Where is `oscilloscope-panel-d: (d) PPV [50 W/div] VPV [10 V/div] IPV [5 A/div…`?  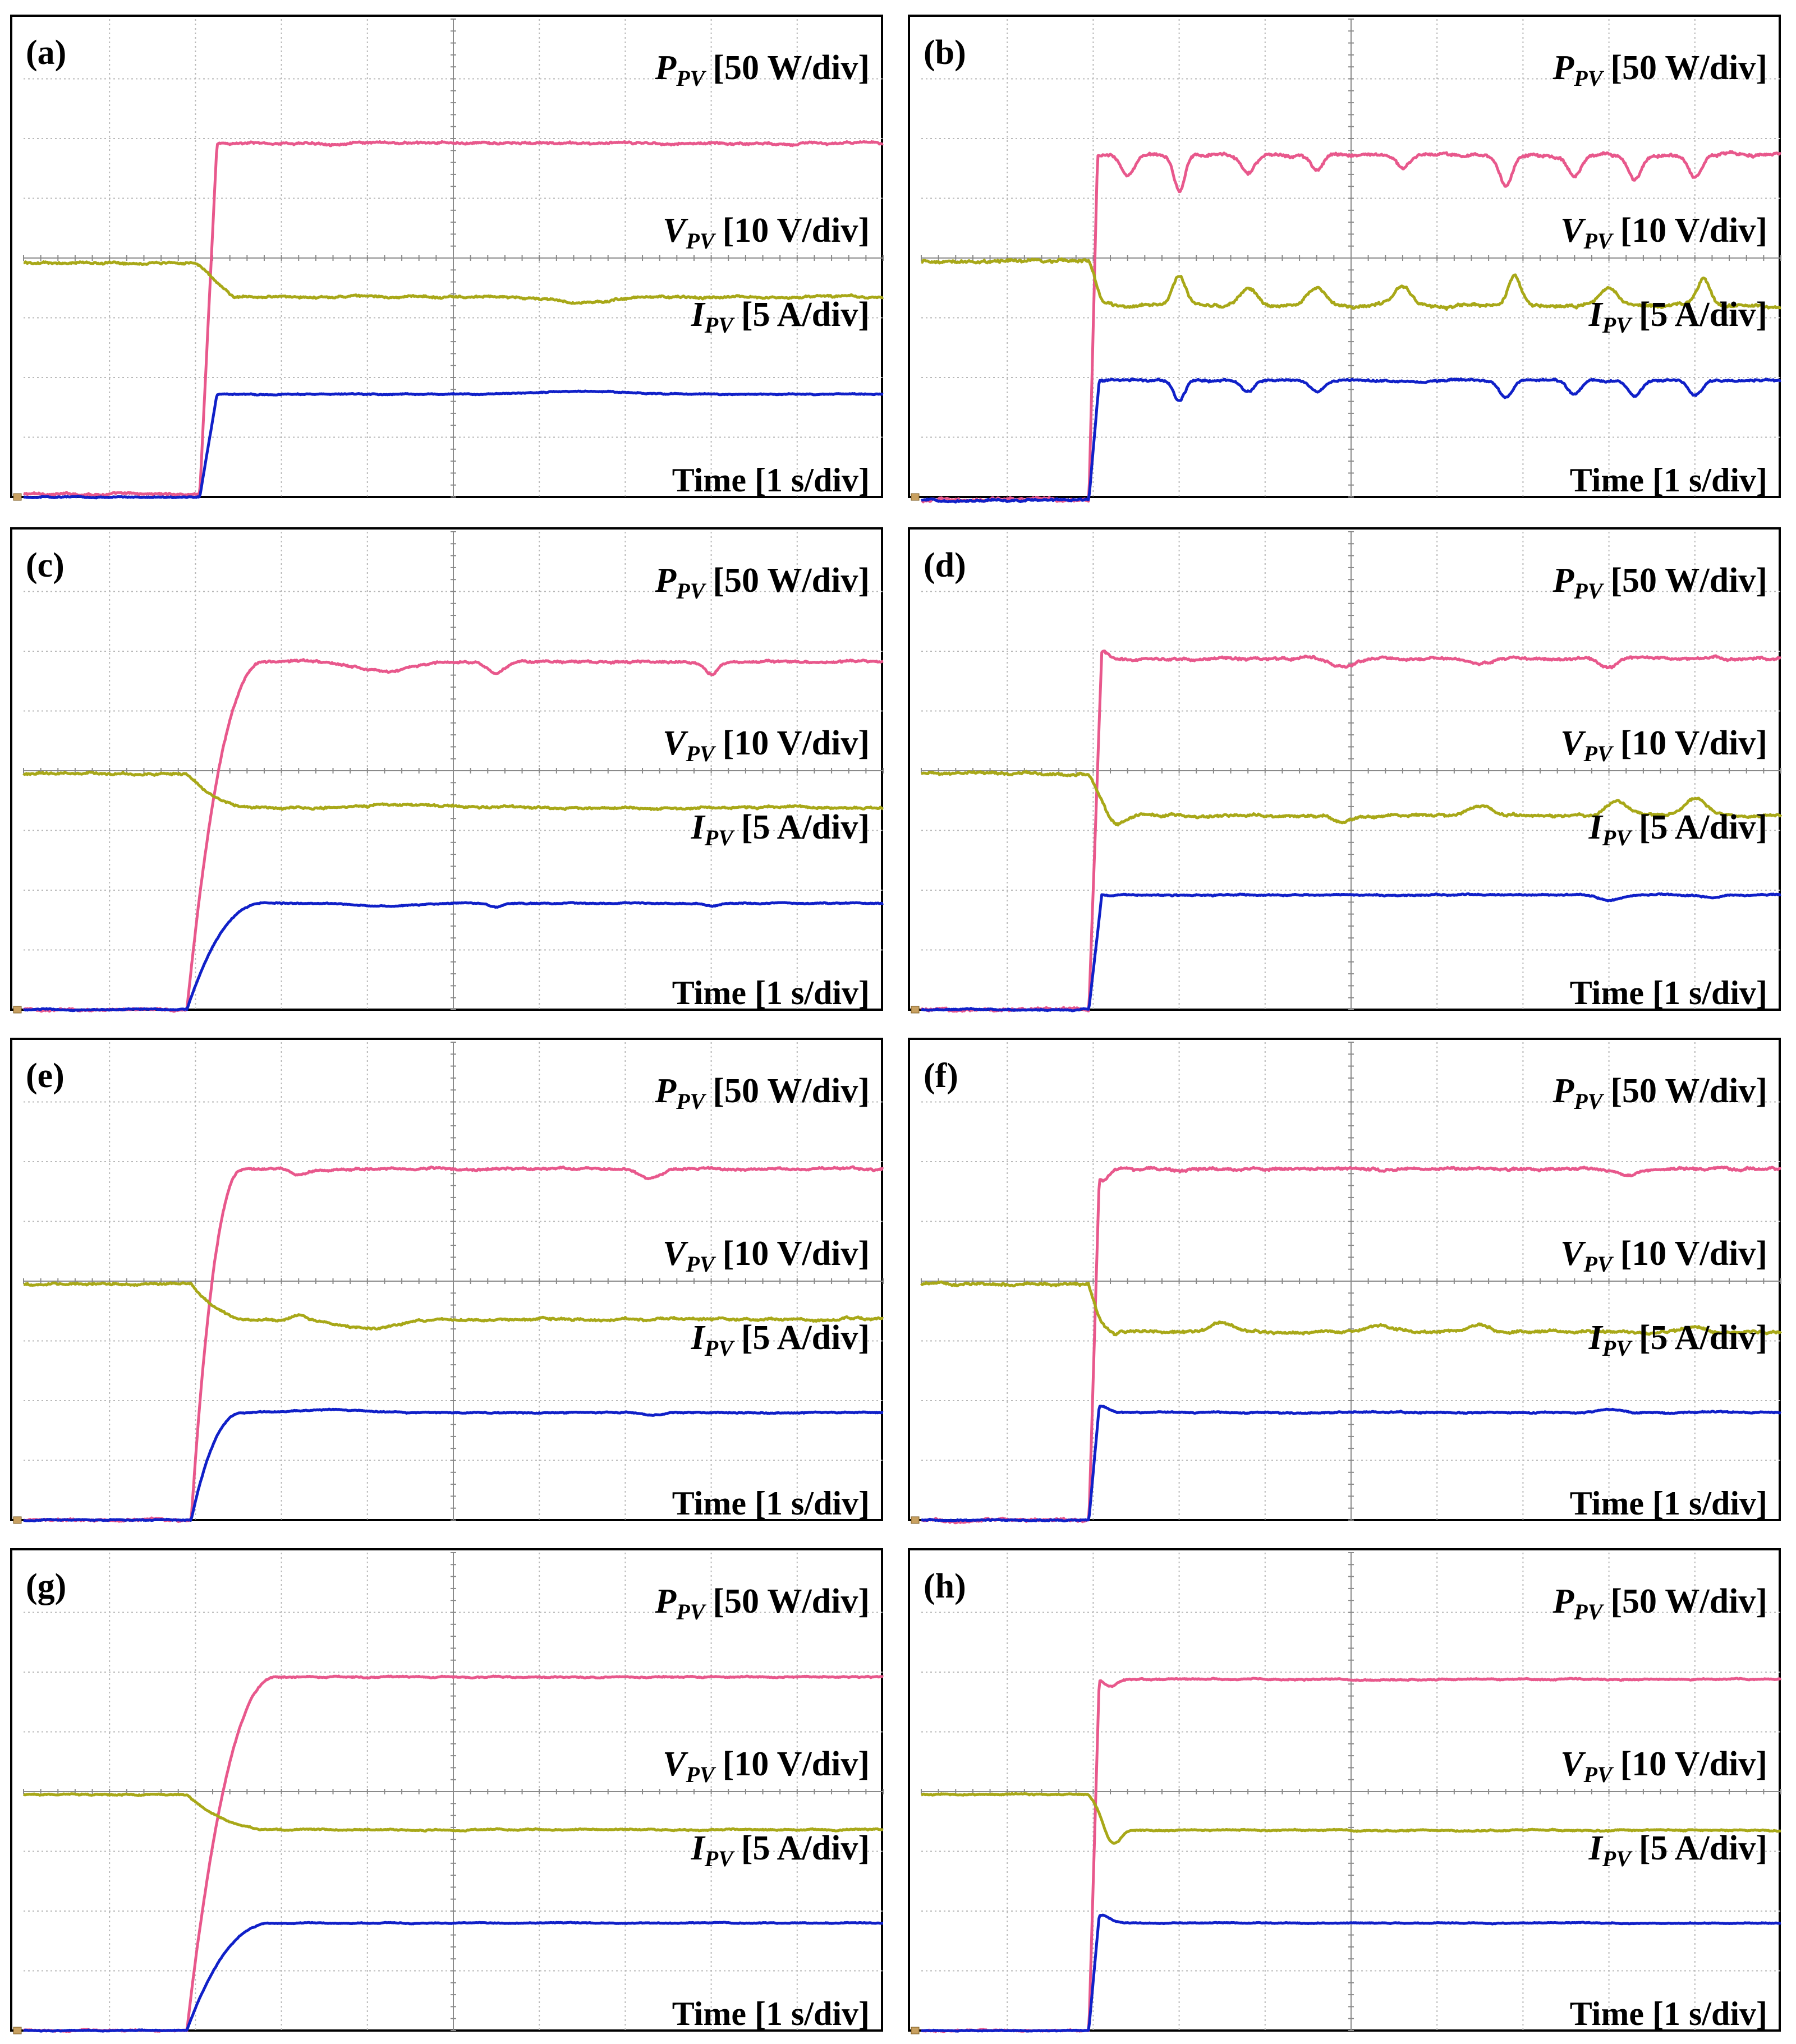
oscilloscope-panel-d: (d) PPV [50 W/div] VPV [10 V/div] IPV [5 A/div… is located at coordinates (1345, 770).